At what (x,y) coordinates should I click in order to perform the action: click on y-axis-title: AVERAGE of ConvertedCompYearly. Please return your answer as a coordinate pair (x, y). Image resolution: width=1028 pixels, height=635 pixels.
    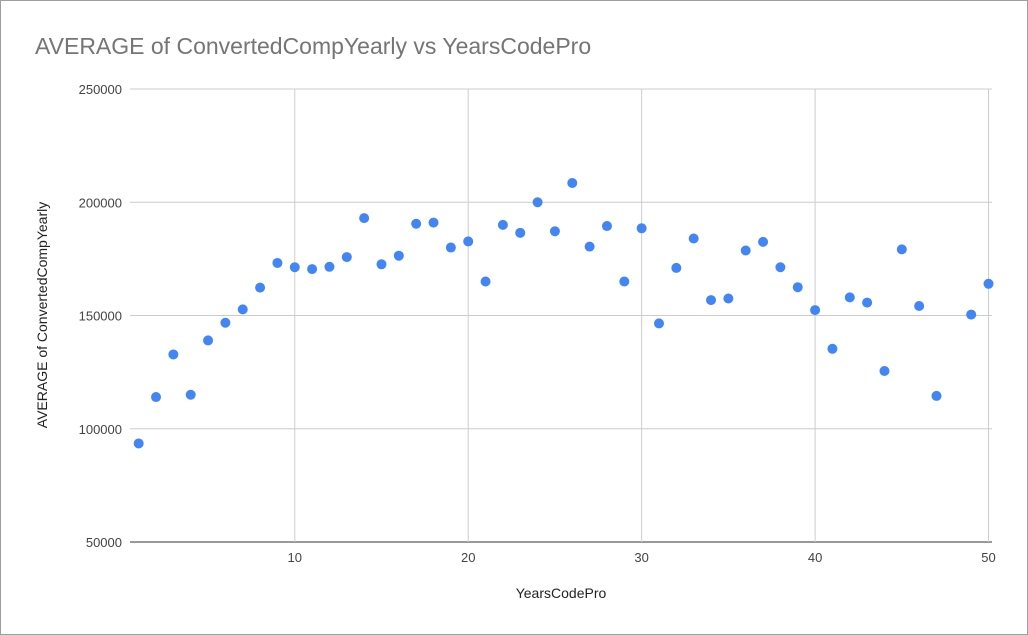
    Looking at the image, I should click on (42, 315).